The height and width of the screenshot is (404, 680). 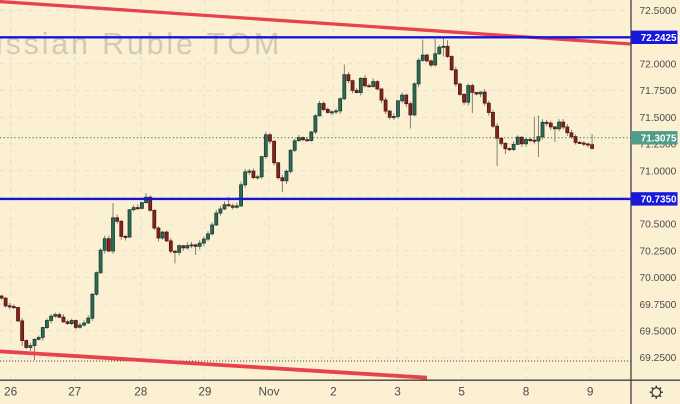 I want to click on svg-text: 71.0000, so click(x=658, y=171).